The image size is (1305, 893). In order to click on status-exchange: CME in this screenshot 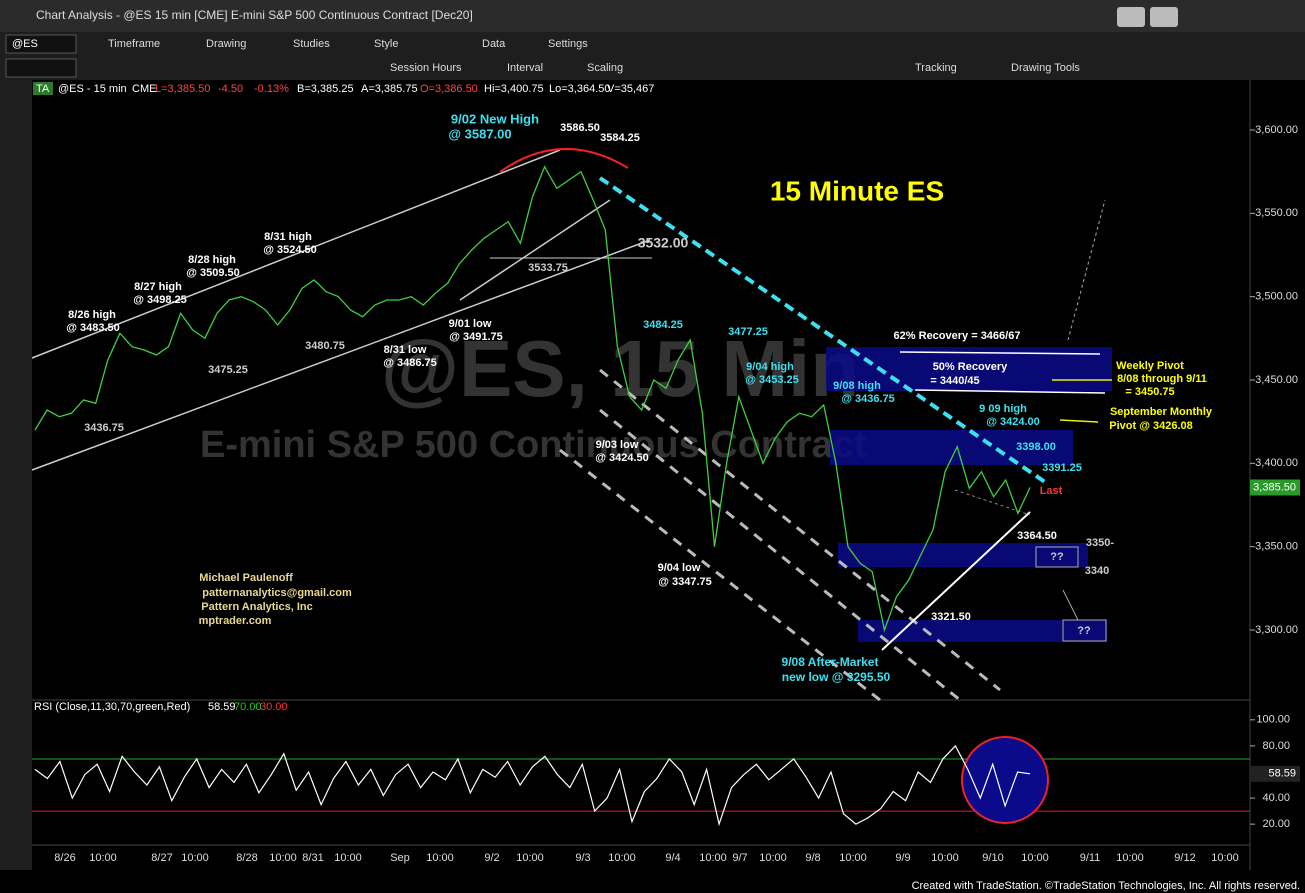, I will do `click(144, 89)`.